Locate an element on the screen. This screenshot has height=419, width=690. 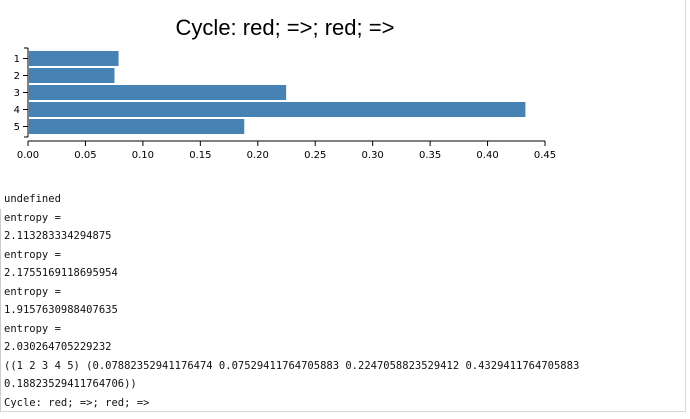
y-tick-label: 1 is located at coordinates (17, 59).